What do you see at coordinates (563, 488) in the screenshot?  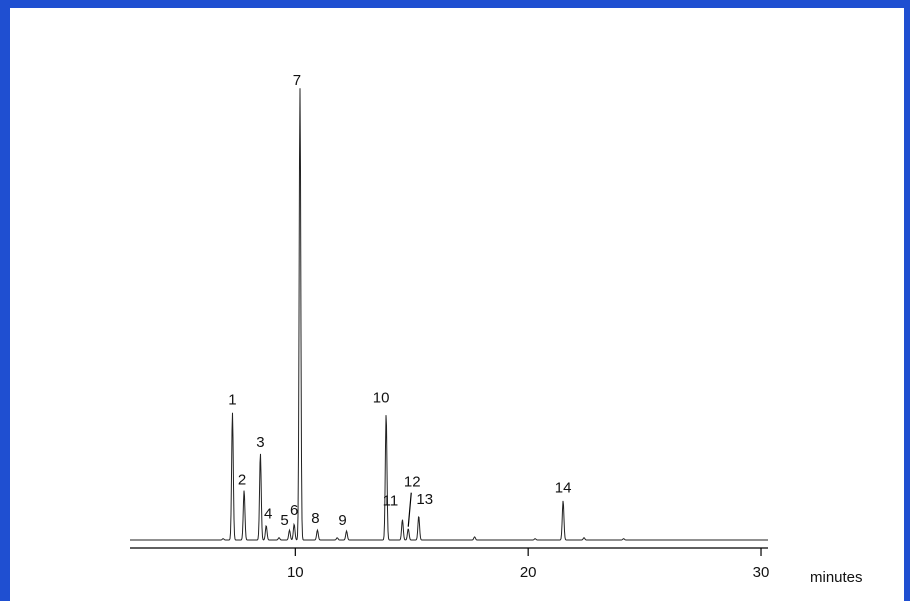 I see `peak-label-14: 14` at bounding box center [563, 488].